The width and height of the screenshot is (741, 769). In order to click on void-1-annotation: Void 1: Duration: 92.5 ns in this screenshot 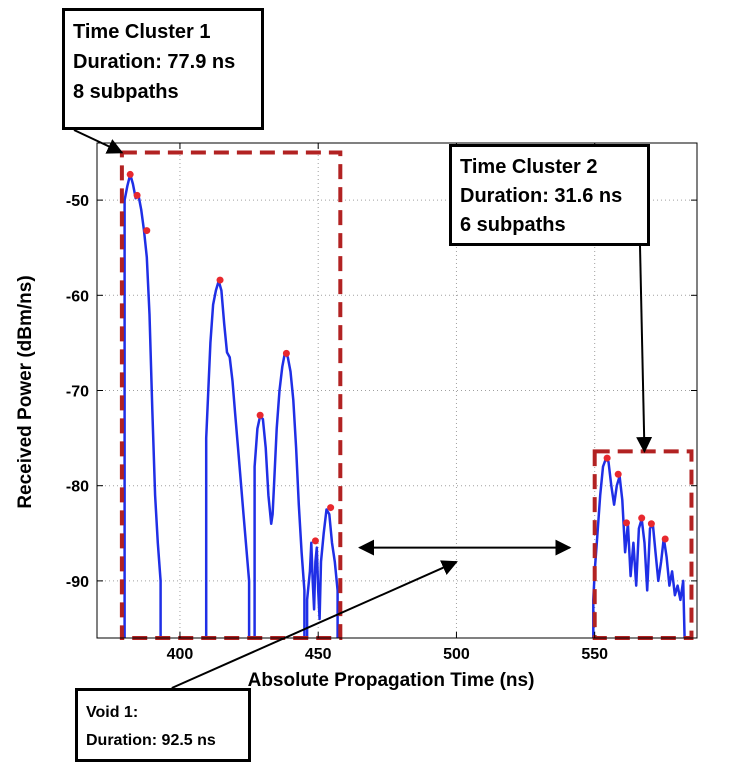, I will do `click(163, 725)`.